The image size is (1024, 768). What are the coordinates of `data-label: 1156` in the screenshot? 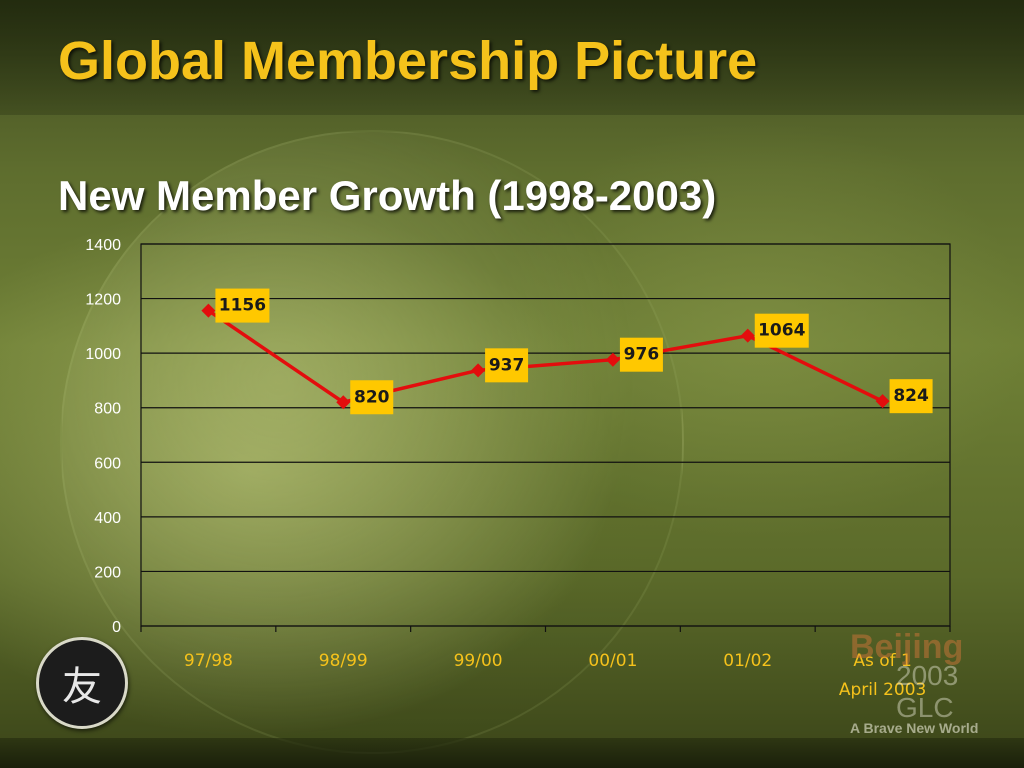 It's located at (242, 306).